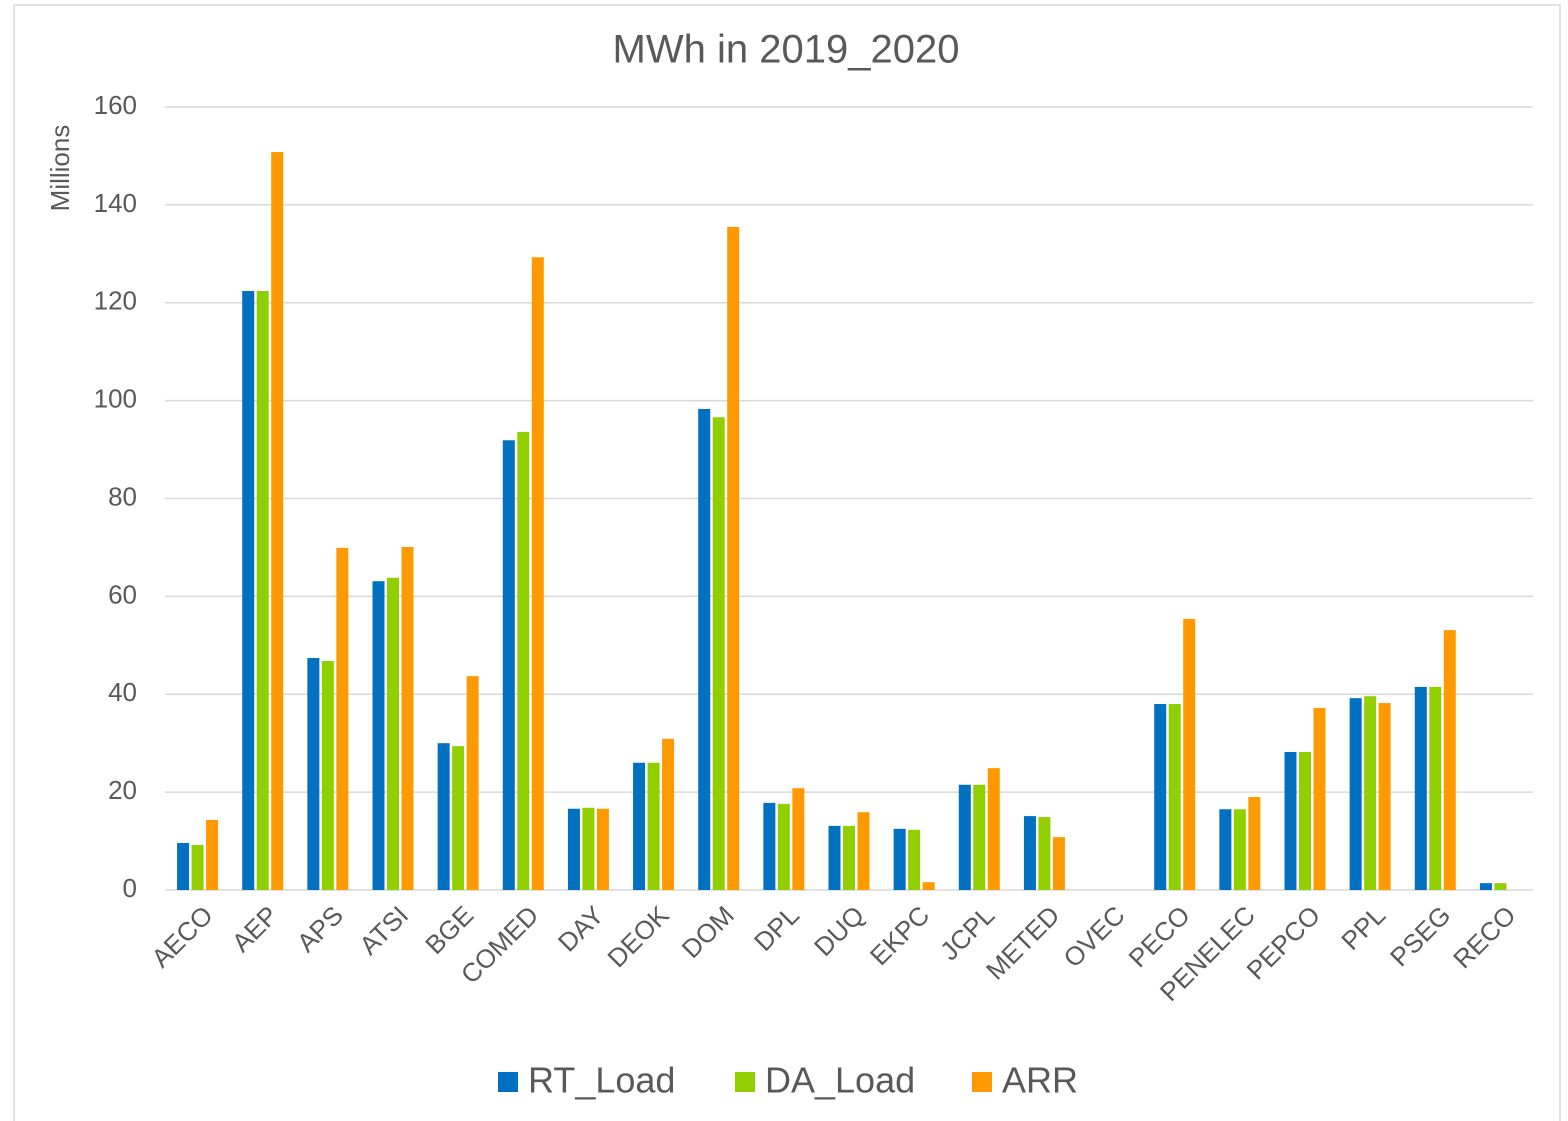 This screenshot has width=1568, height=1121. What do you see at coordinates (115, 203) in the screenshot?
I see `y-tick-label: 140` at bounding box center [115, 203].